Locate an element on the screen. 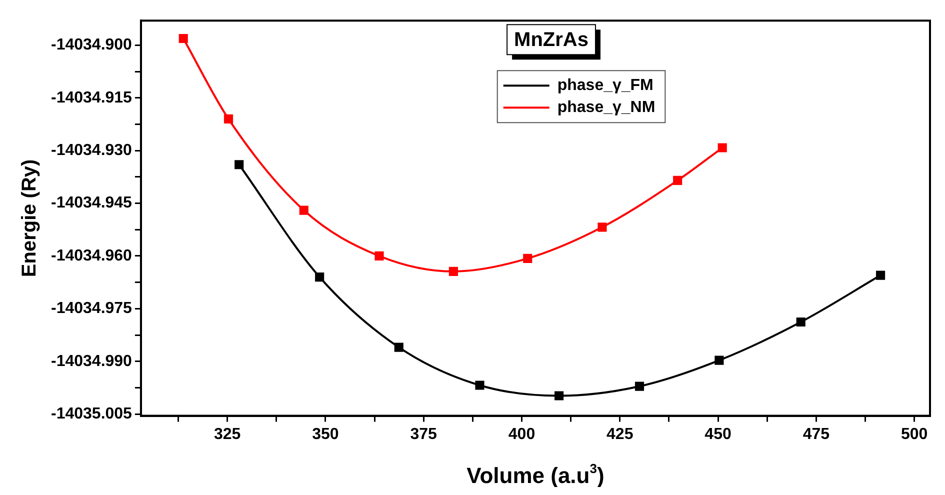  legend-label: phase_γ_NM is located at coordinates (606, 107).